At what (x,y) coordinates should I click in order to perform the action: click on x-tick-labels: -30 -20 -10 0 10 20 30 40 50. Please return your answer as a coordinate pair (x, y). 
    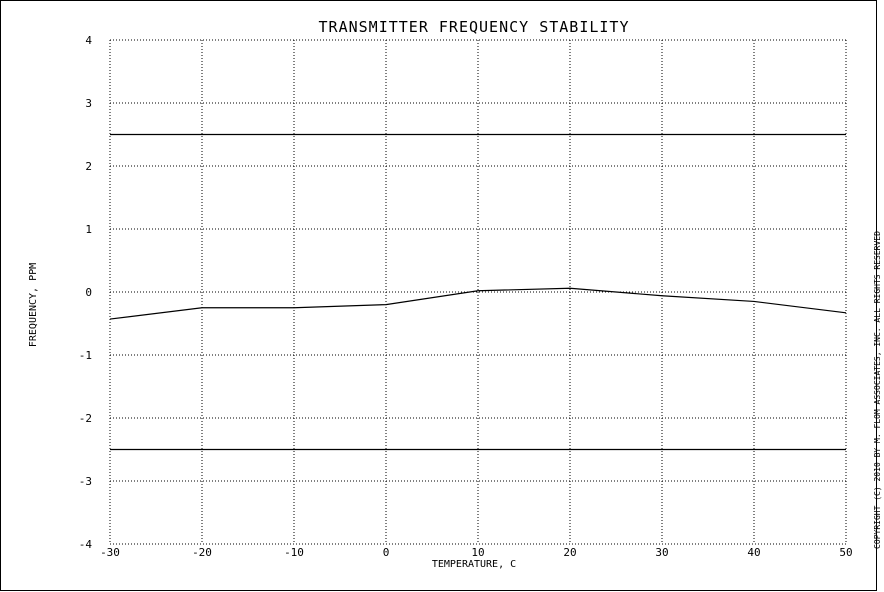
    Looking at the image, I should click on (476, 552).